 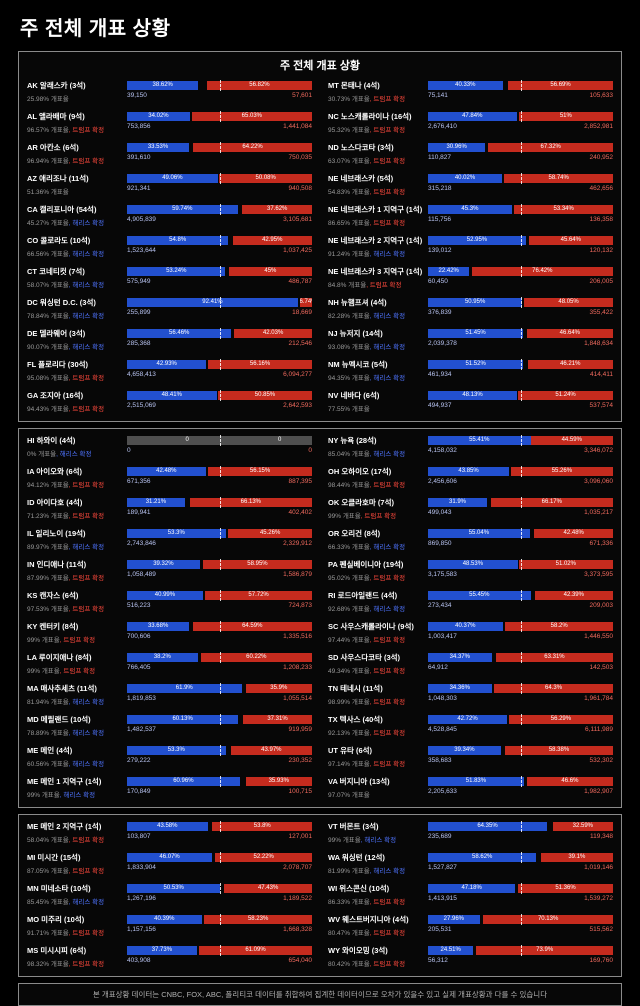 I want to click on vote-counts: 3,175,583 3,373,595, so click(x=520, y=574).